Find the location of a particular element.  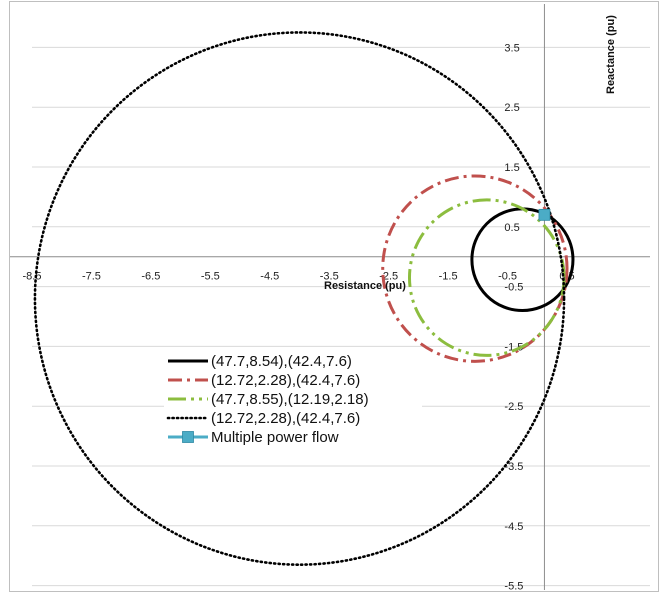

y-tick-label: -2.5 is located at coordinates (513, 407).